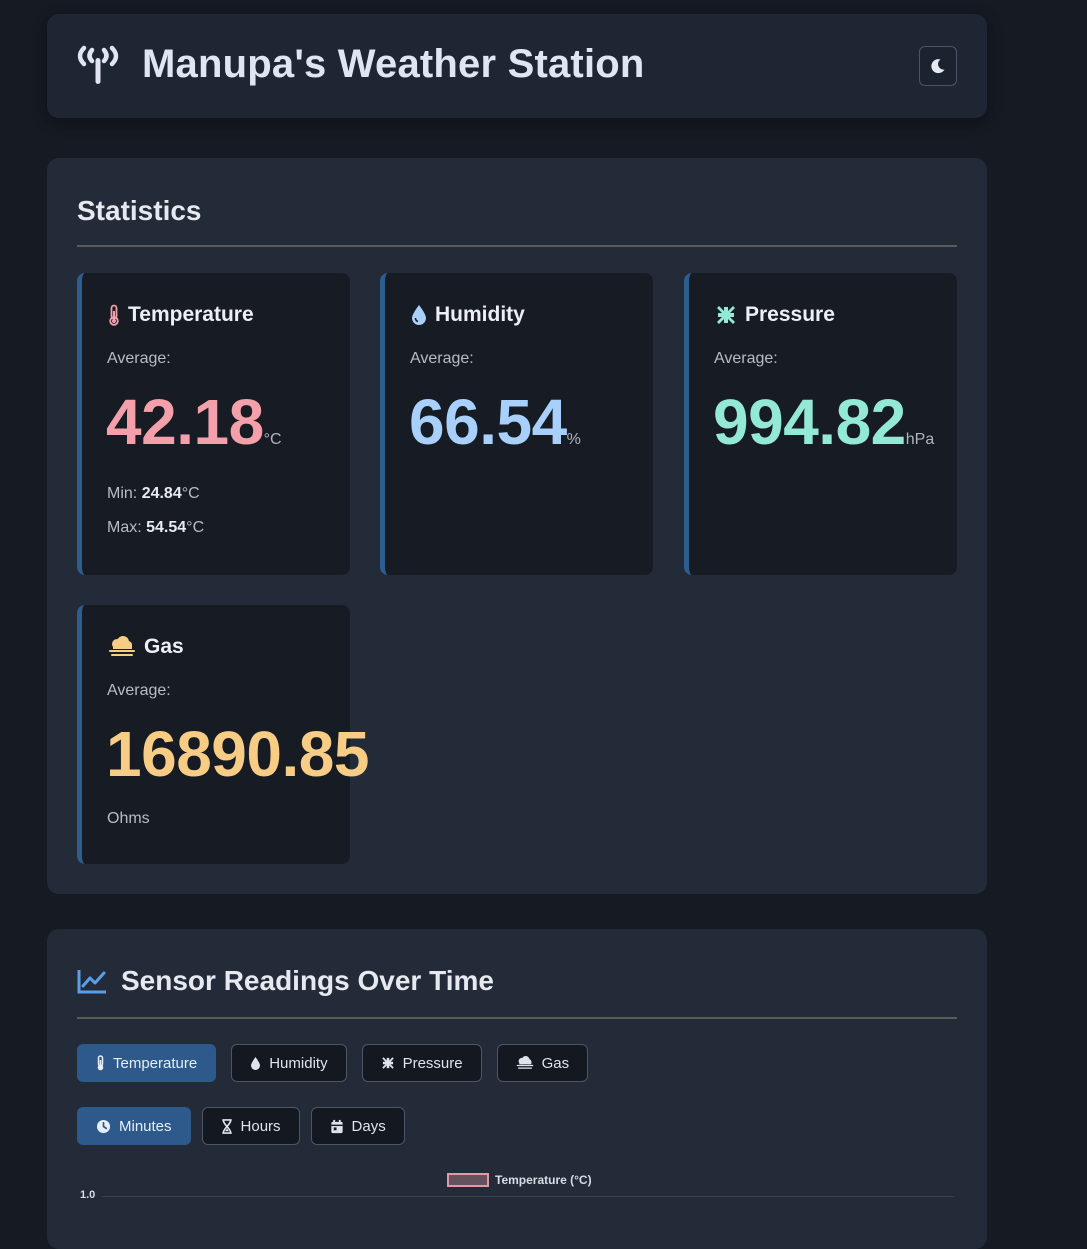  Describe the element at coordinates (145, 1126) in the screenshot. I see `tab-minutes-label: Minutes` at that location.